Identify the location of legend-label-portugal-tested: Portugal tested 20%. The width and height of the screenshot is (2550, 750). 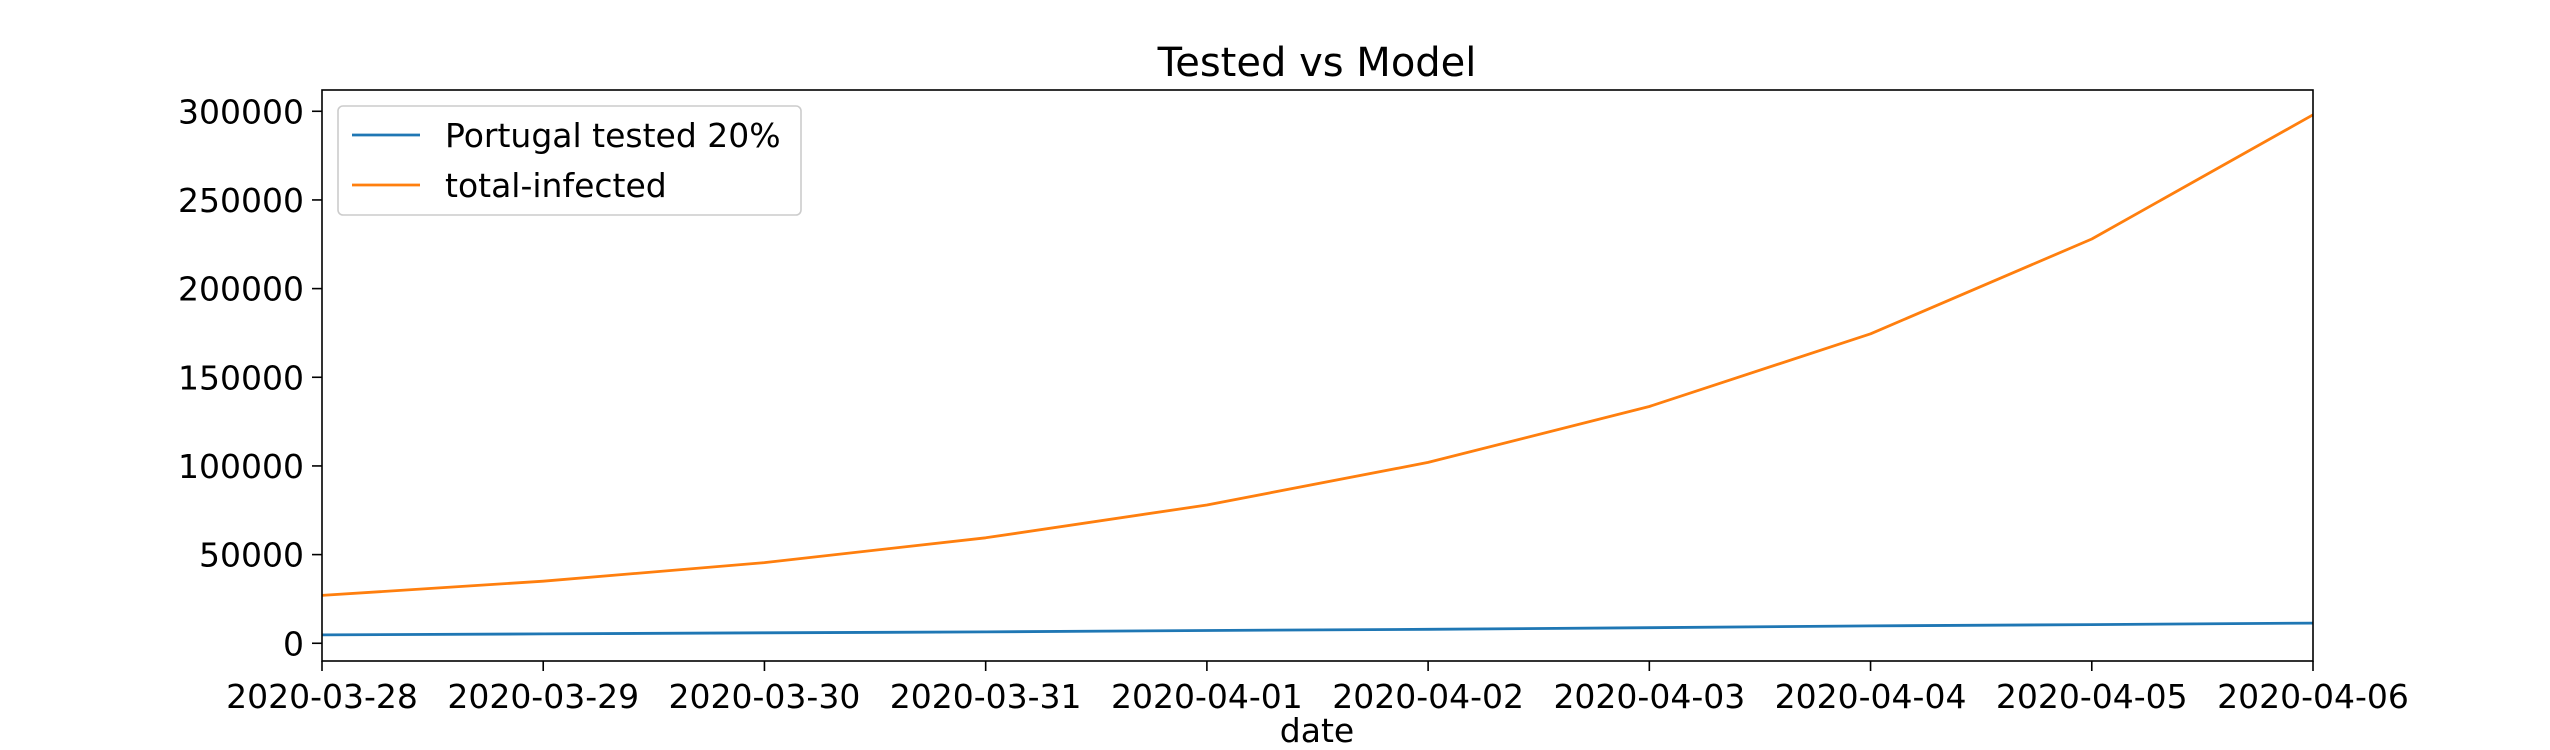
(613, 135).